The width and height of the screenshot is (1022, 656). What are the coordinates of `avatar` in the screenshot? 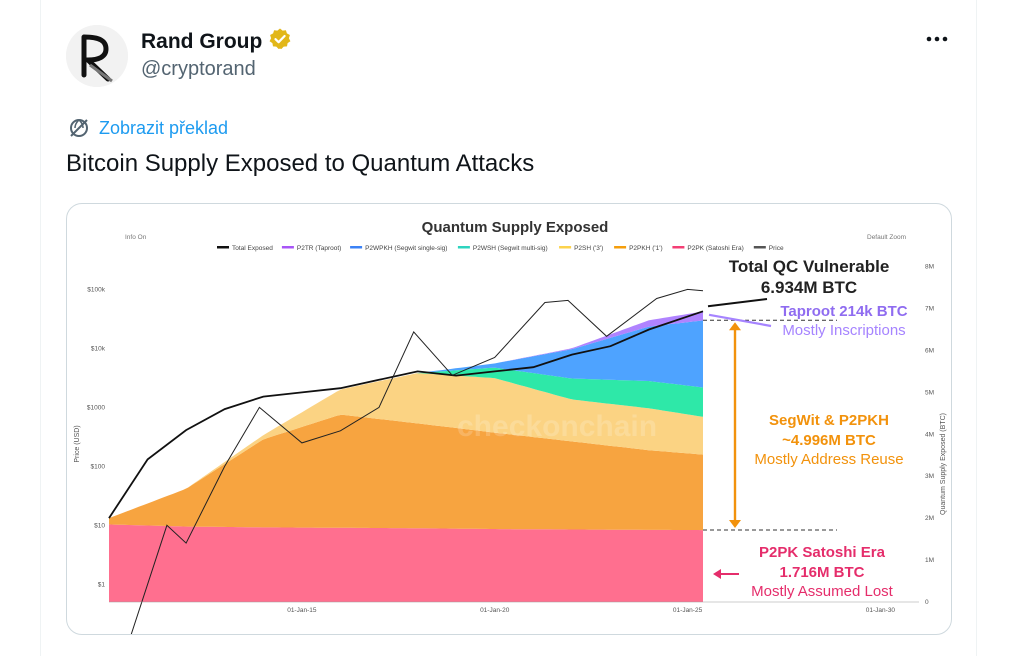 It's located at (97, 56).